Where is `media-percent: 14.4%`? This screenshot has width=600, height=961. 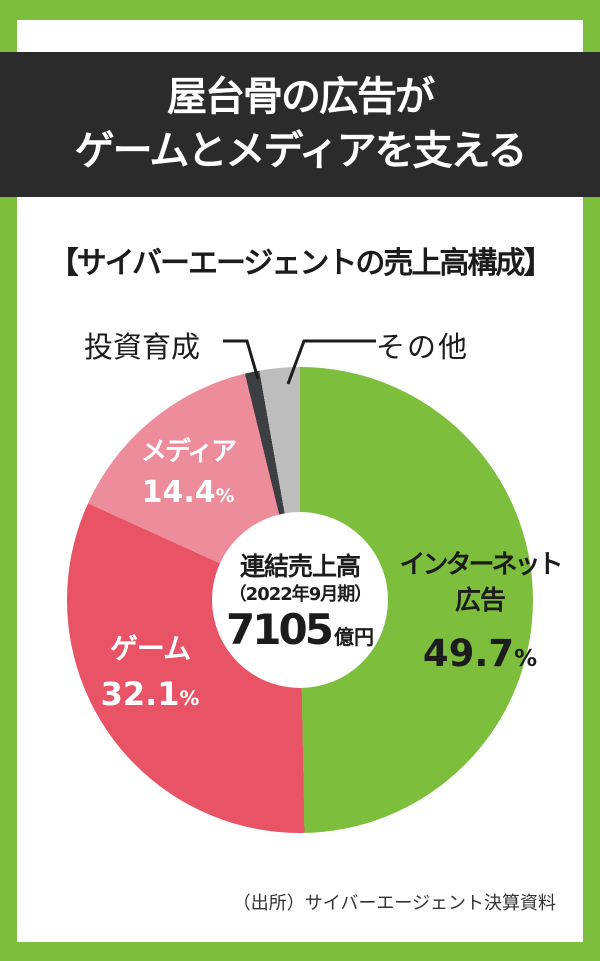 media-percent: 14.4% is located at coordinates (188, 492).